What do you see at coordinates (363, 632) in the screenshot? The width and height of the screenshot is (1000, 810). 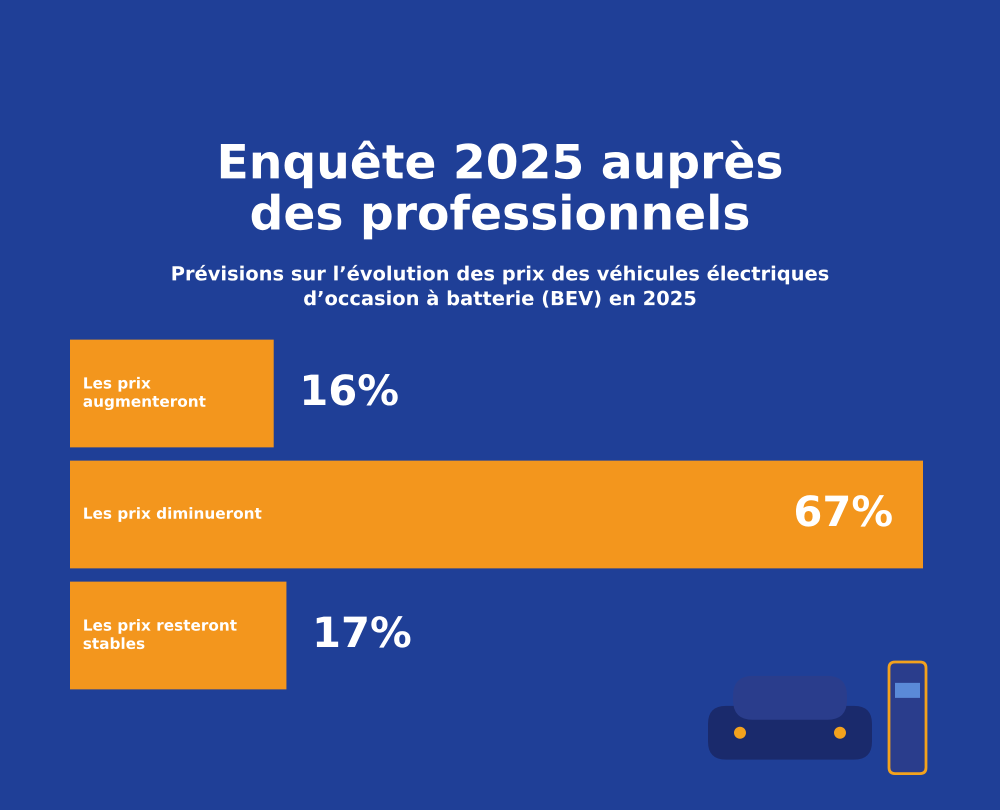 I see `data-label: 17%` at bounding box center [363, 632].